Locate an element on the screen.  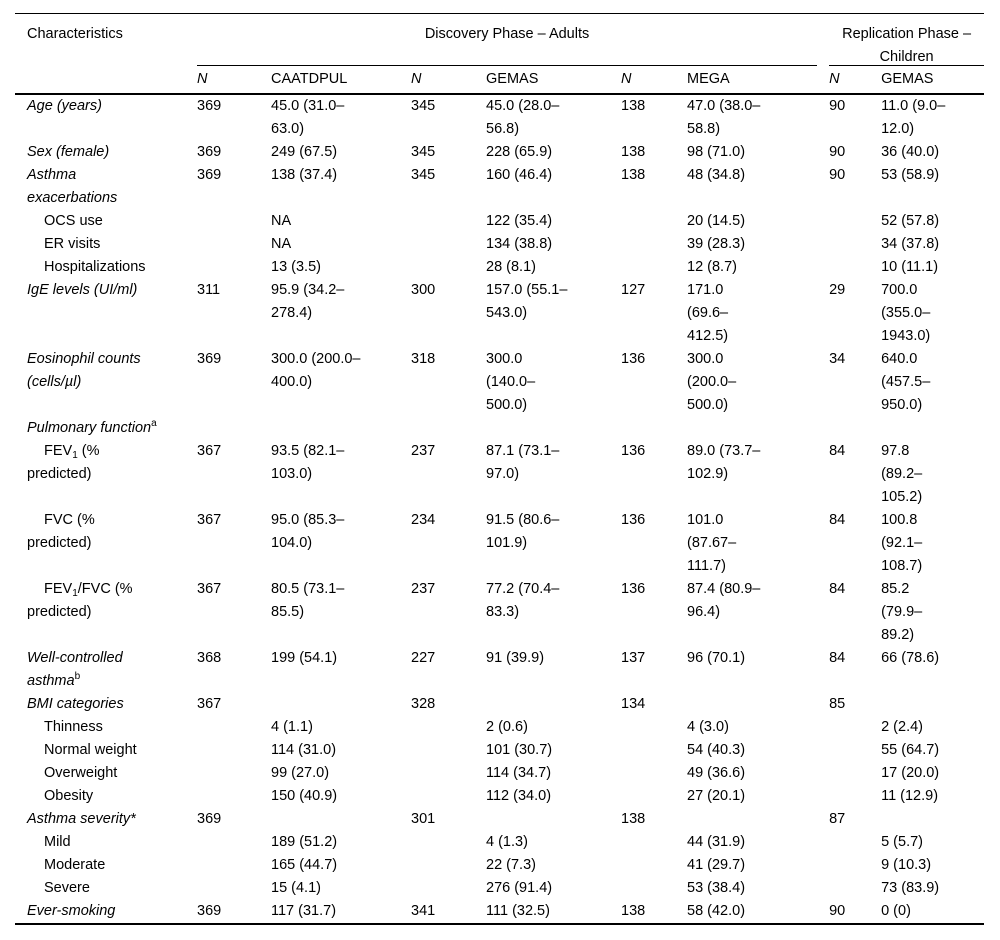
value-cell: 91.5 (80.6– 101.9) is located at coordinates (523, 531).